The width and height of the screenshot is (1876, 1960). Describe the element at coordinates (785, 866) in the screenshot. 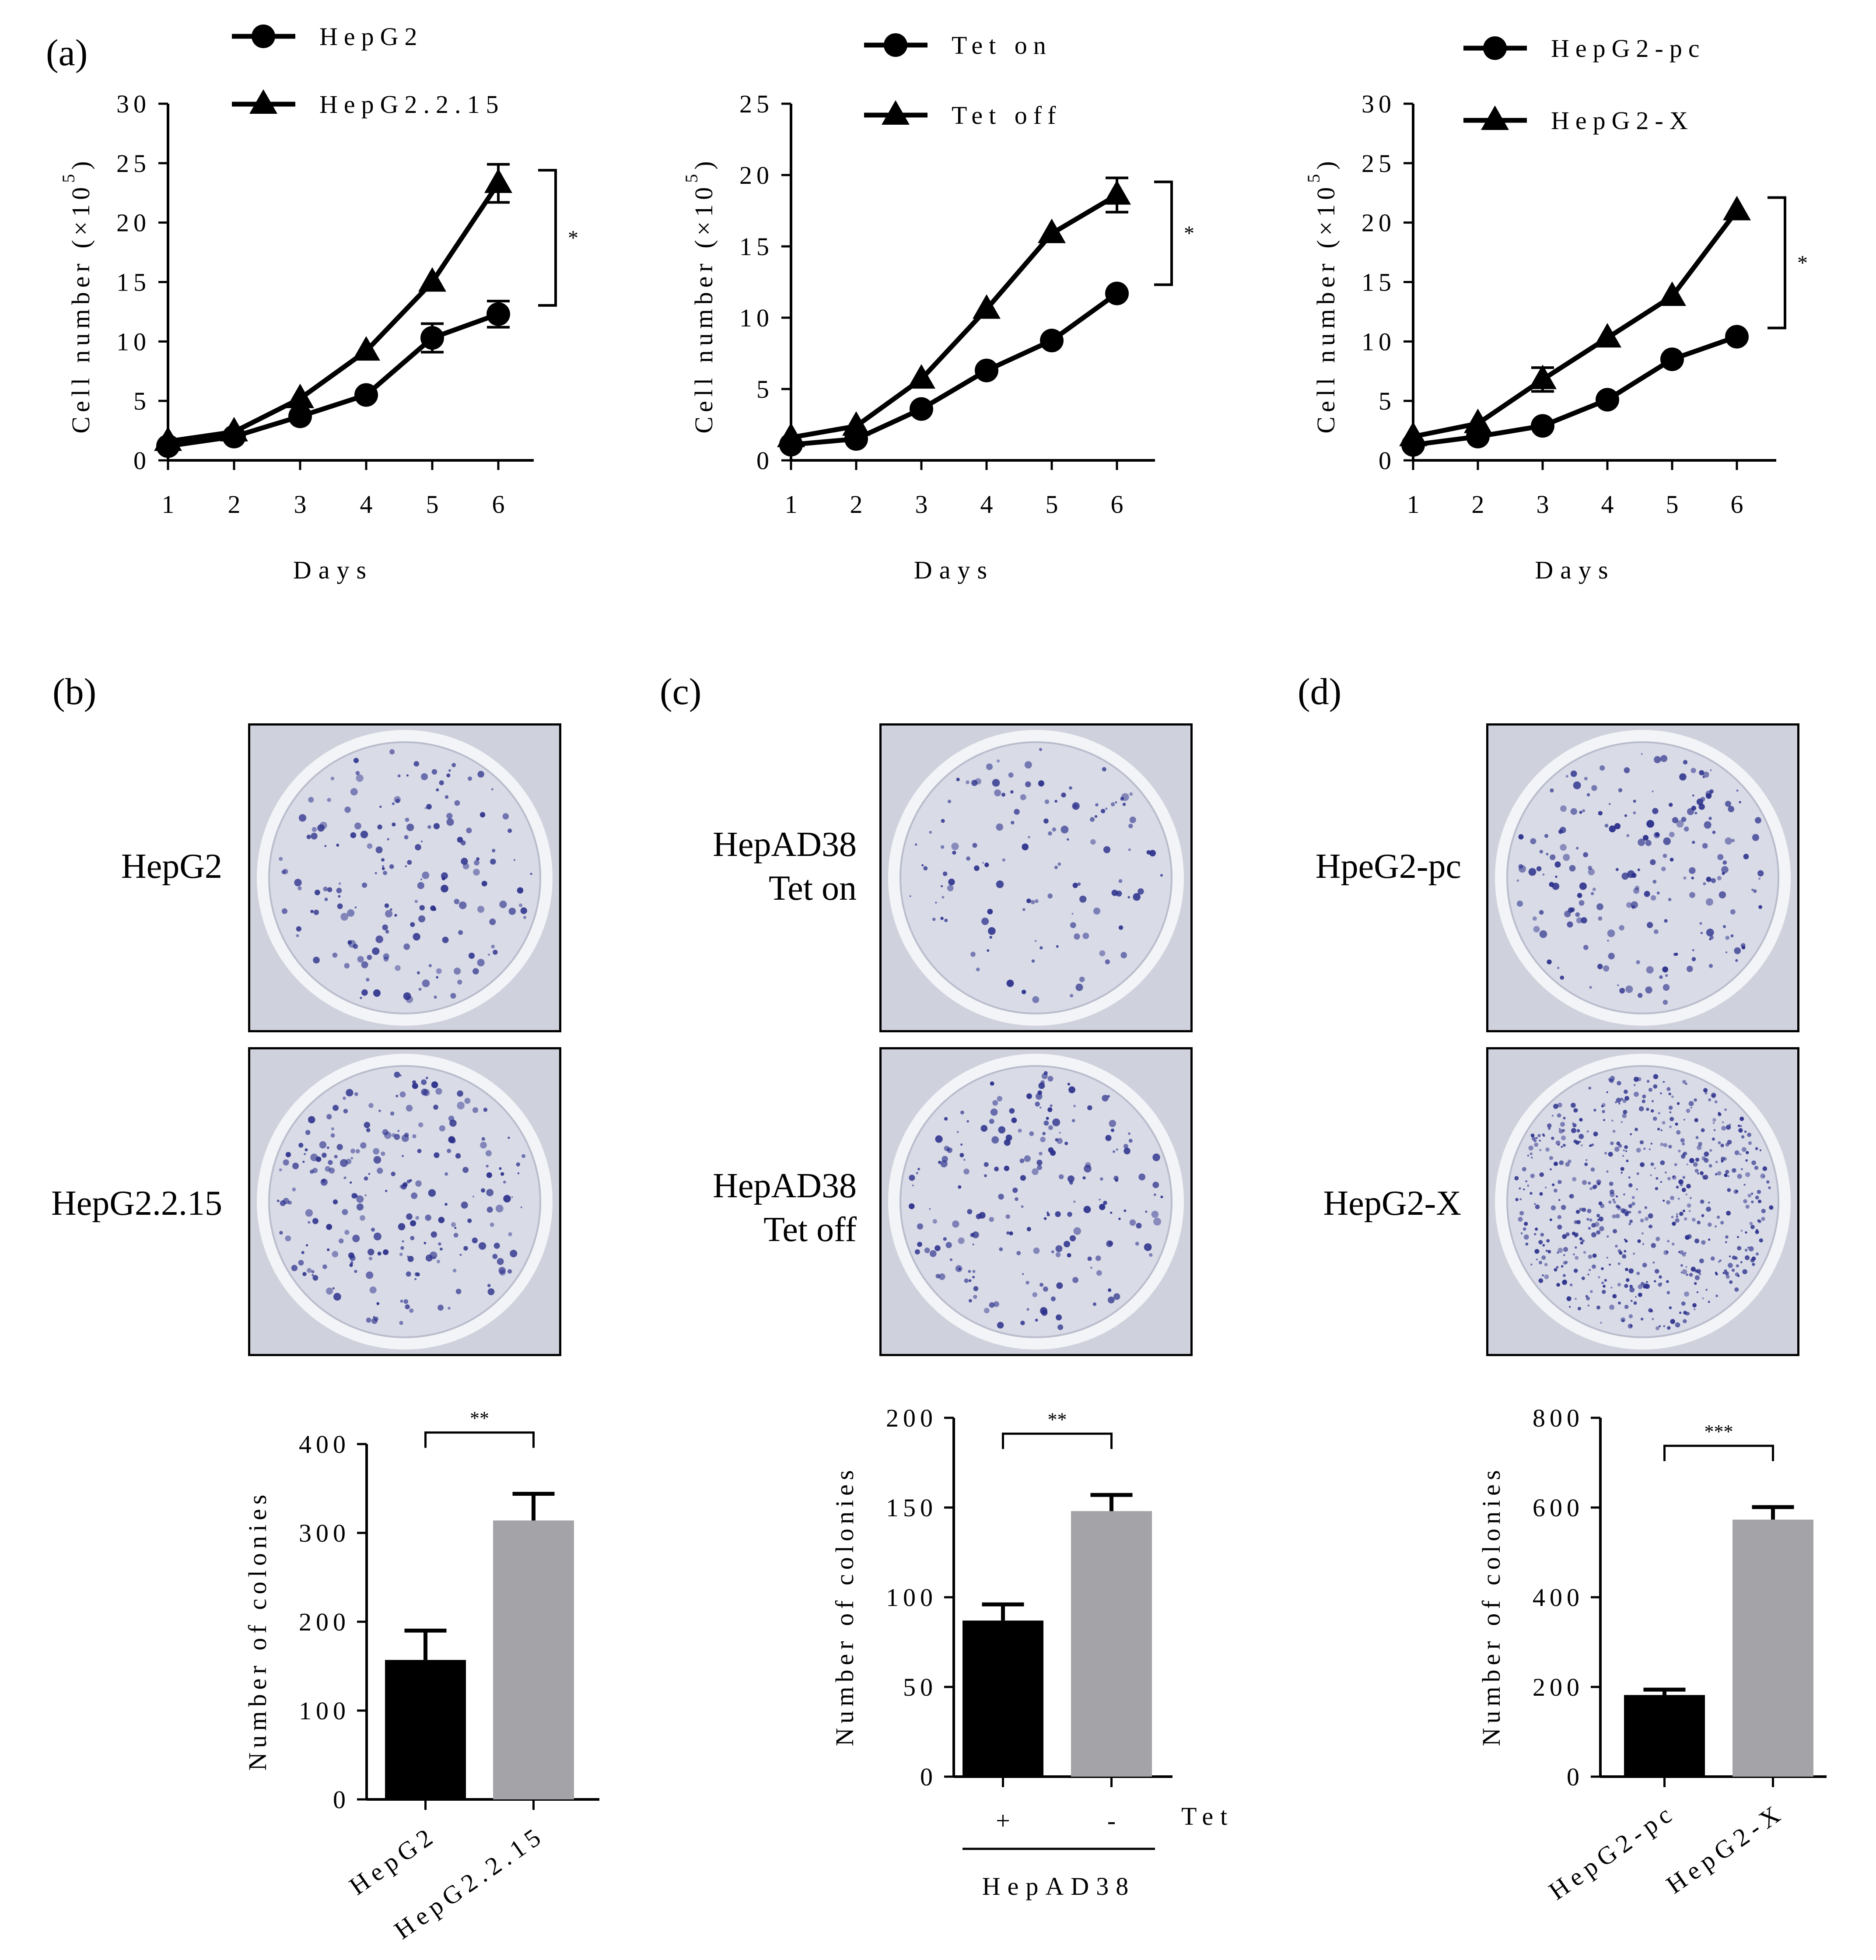

I see `dish-label-hepad38-teton: HepAD38 Tet on` at that location.